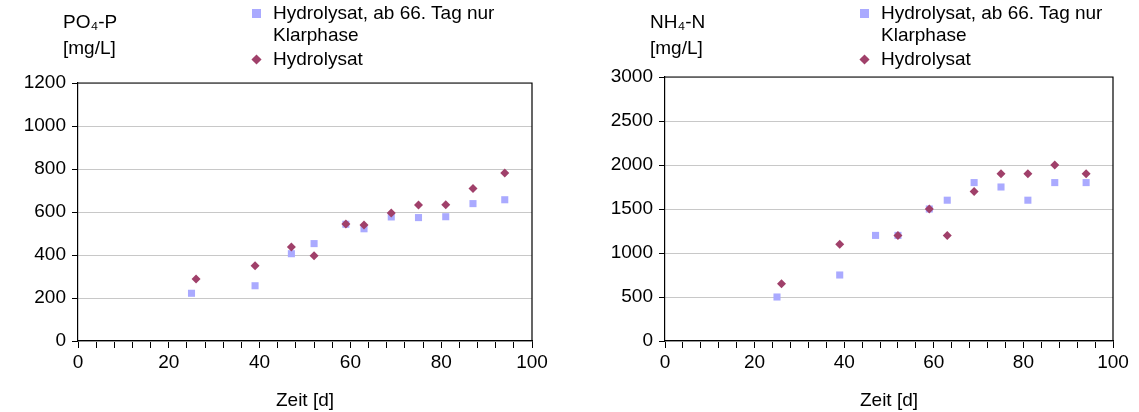 Image resolution: width=1139 pixels, height=412 pixels. What do you see at coordinates (631, 76) in the screenshot?
I see `y-tick-label: 3000` at bounding box center [631, 76].